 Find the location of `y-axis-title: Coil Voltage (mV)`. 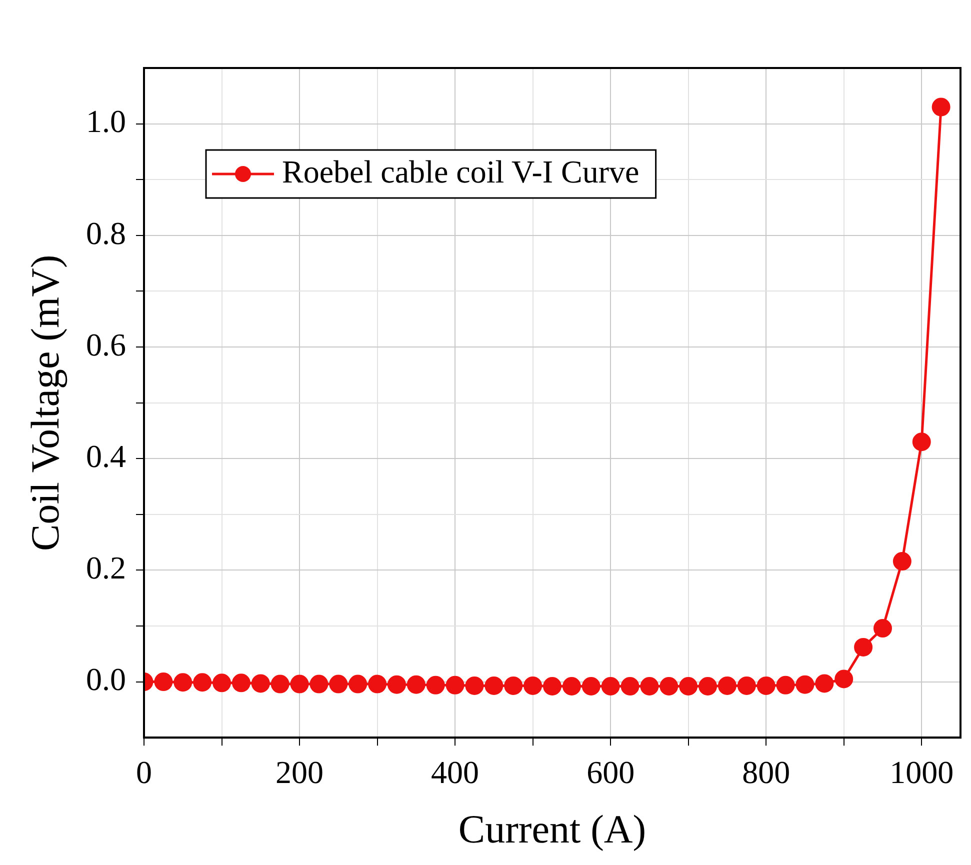

y-axis-title: Coil Voltage (mV) is located at coordinates (45, 402).